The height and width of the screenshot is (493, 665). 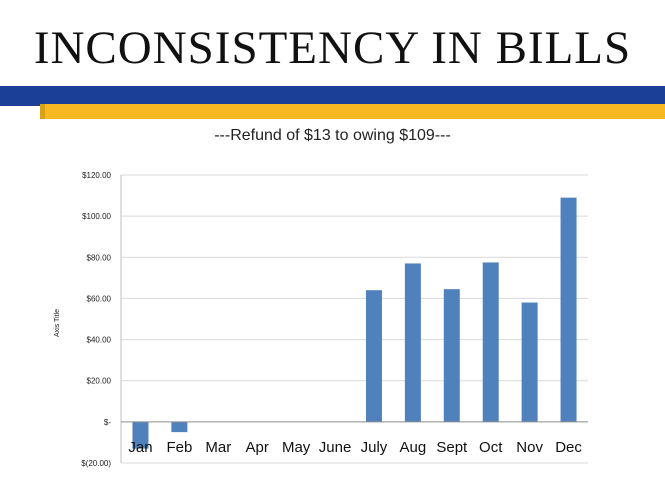 What do you see at coordinates (140, 435) in the screenshot?
I see `bar-jan` at bounding box center [140, 435].